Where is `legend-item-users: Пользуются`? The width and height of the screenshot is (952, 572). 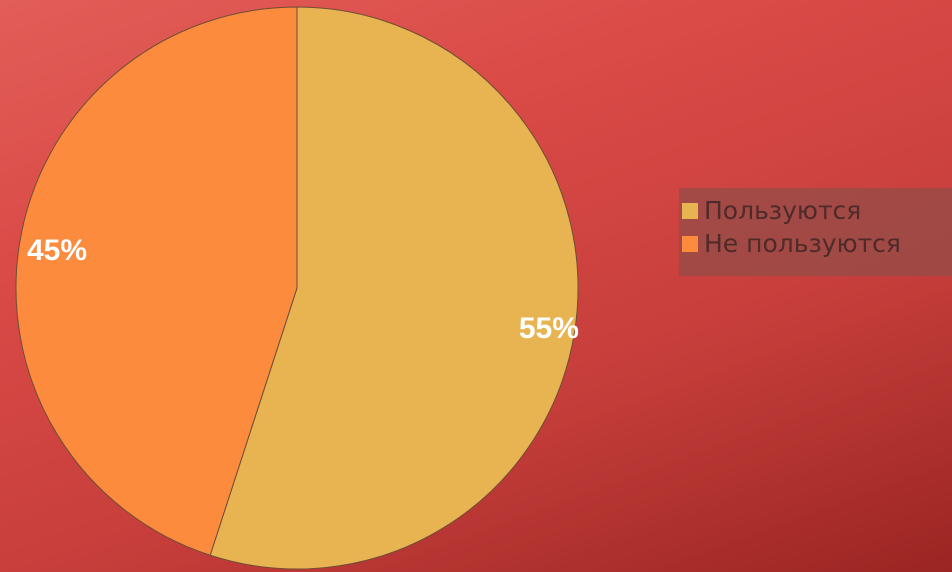
legend-item-users: Пользуются is located at coordinates (815, 210).